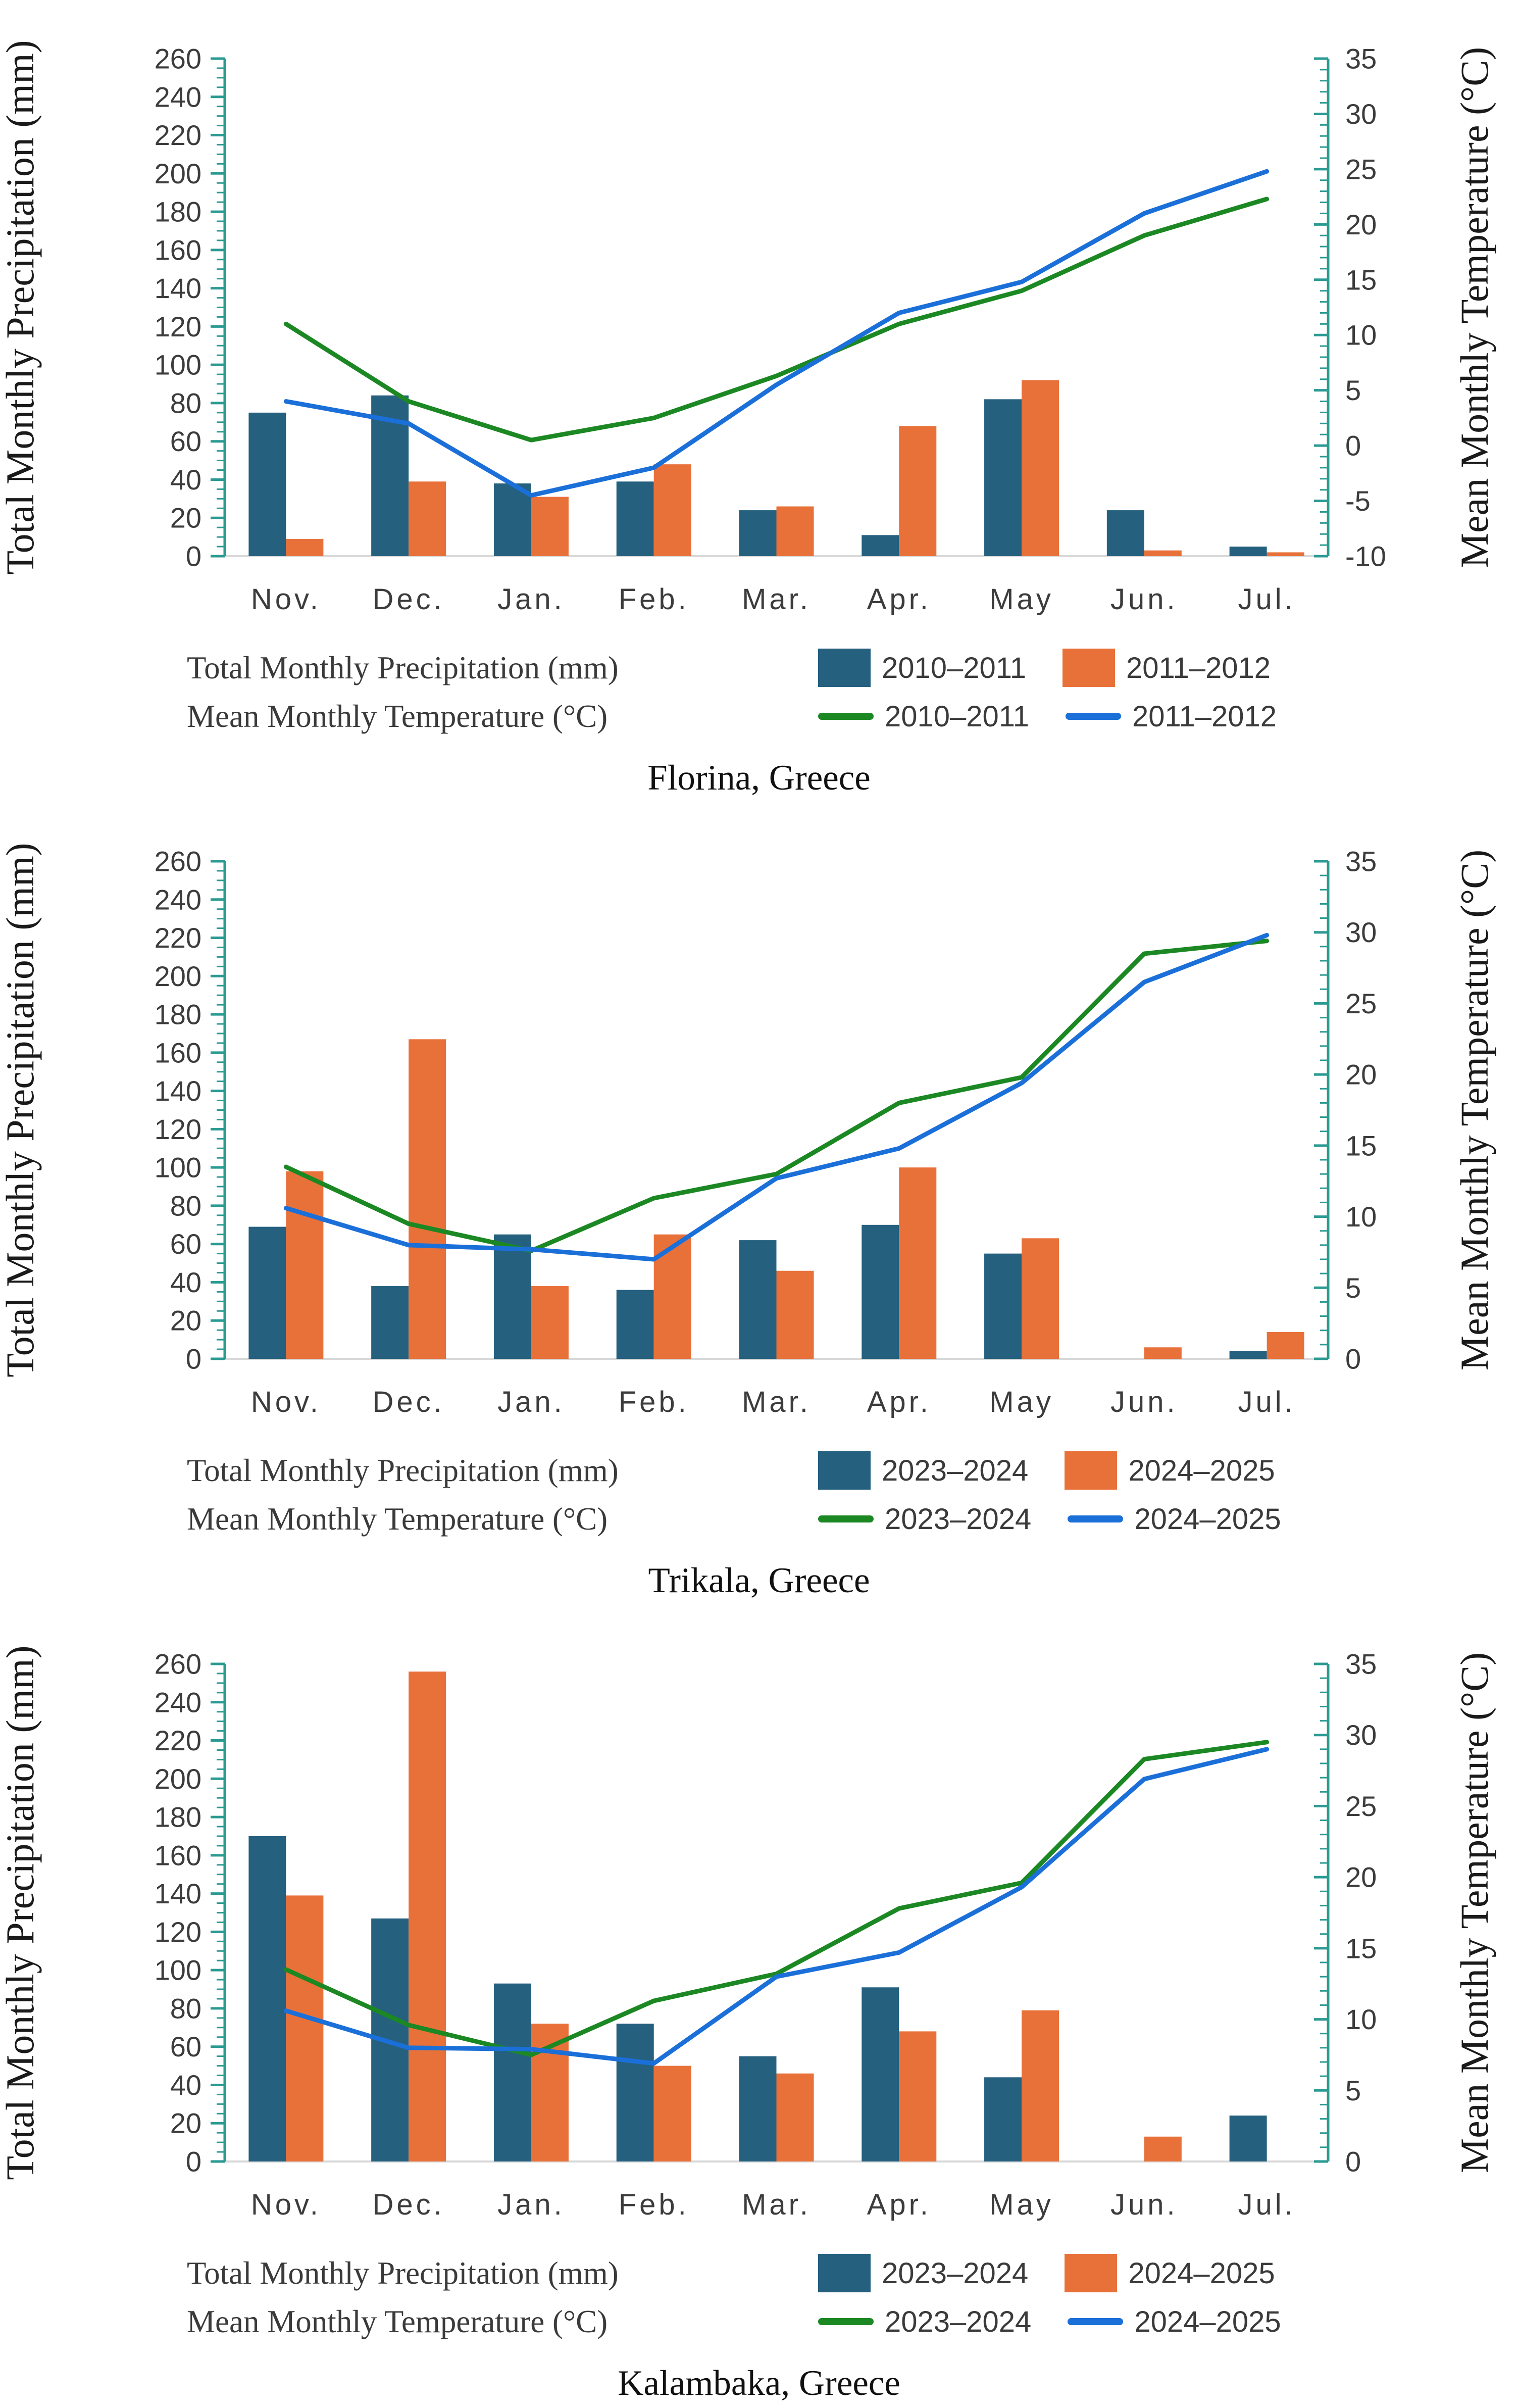  Describe the element at coordinates (185, 480) in the screenshot. I see `left-axis-tick-label: 40` at that location.